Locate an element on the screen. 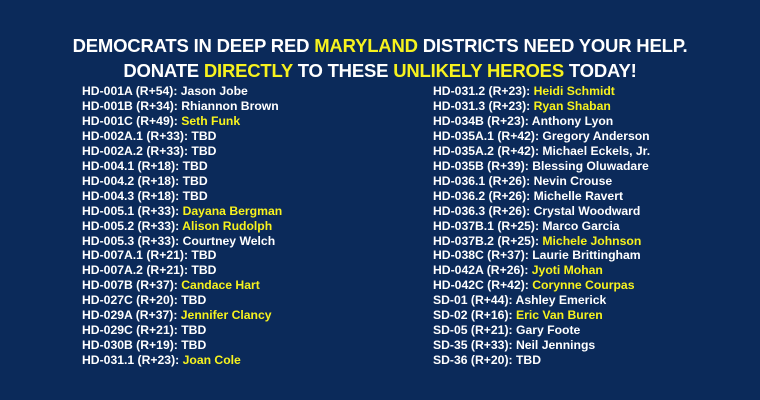 The image size is (760, 400). candidate-name: Laurie Brittingham is located at coordinates (586, 255).